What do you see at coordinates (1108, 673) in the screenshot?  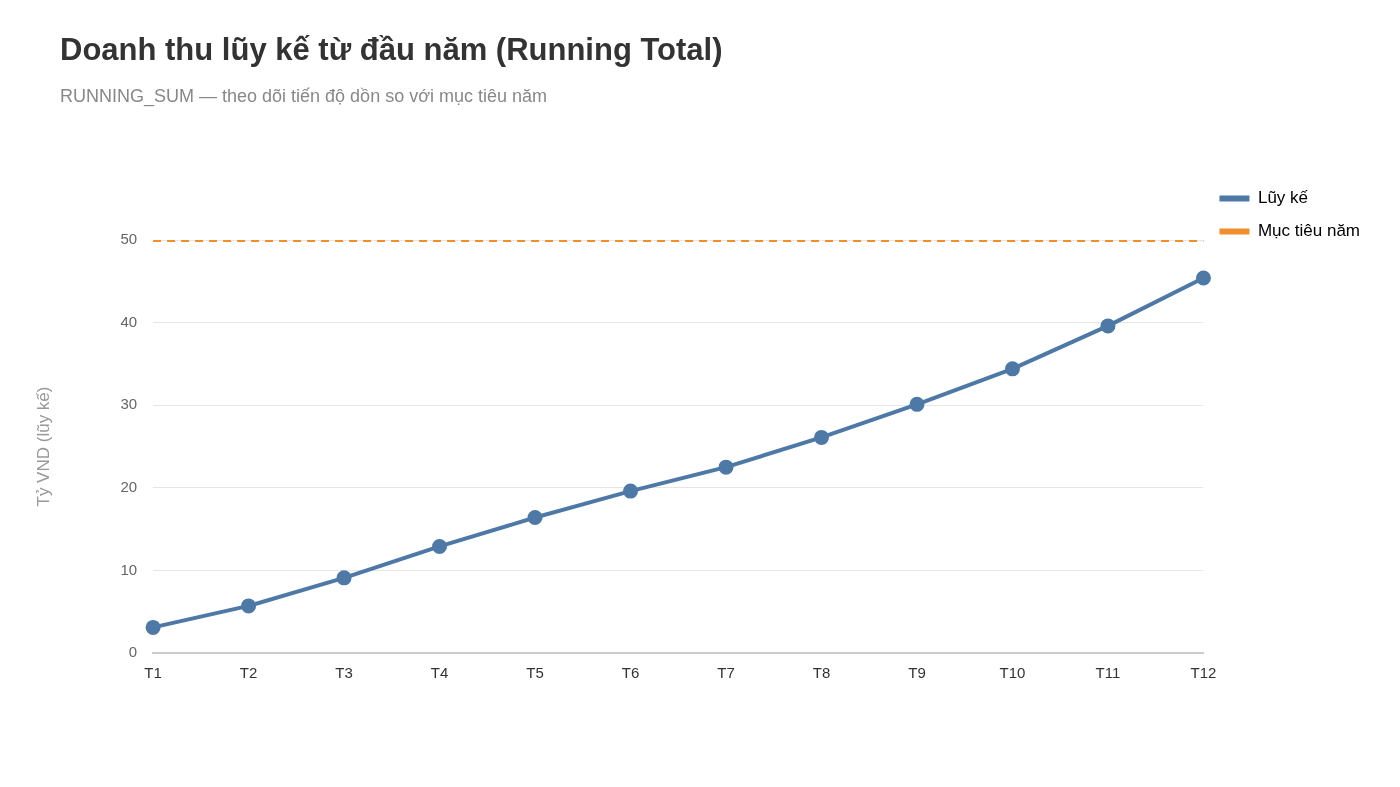 I see `x-tick-label: T11` at bounding box center [1108, 673].